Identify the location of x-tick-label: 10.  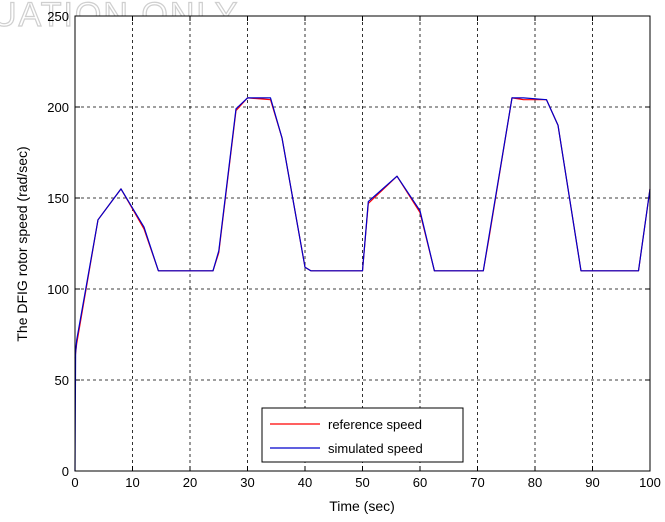
(132, 482).